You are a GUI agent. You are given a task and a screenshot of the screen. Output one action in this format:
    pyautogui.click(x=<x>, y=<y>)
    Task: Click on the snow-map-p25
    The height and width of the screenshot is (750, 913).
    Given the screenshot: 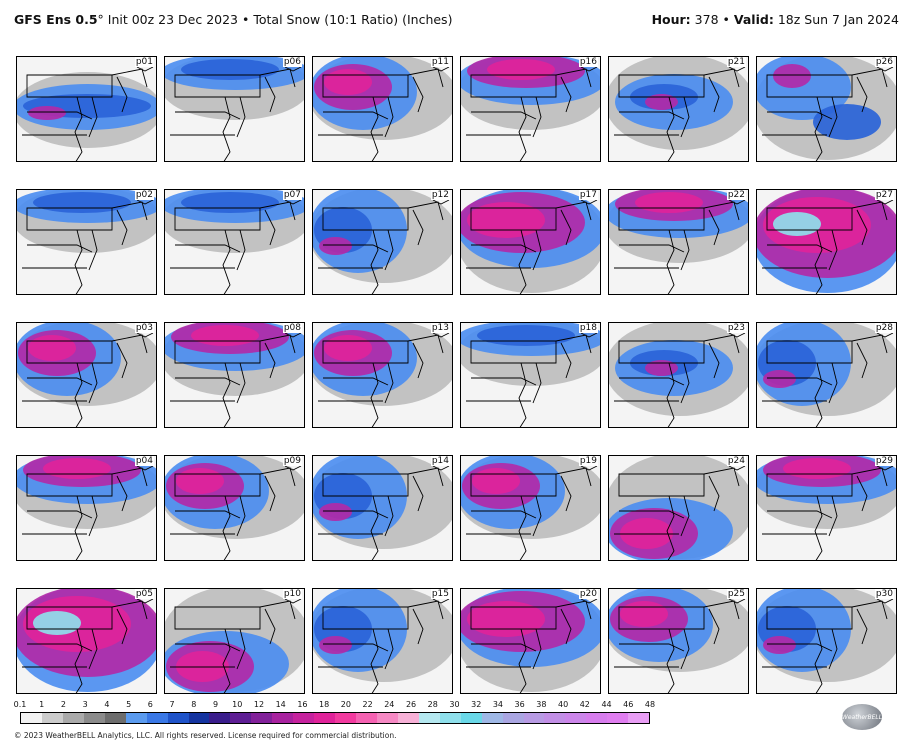 What is the action you would take?
    pyautogui.click(x=678, y=641)
    